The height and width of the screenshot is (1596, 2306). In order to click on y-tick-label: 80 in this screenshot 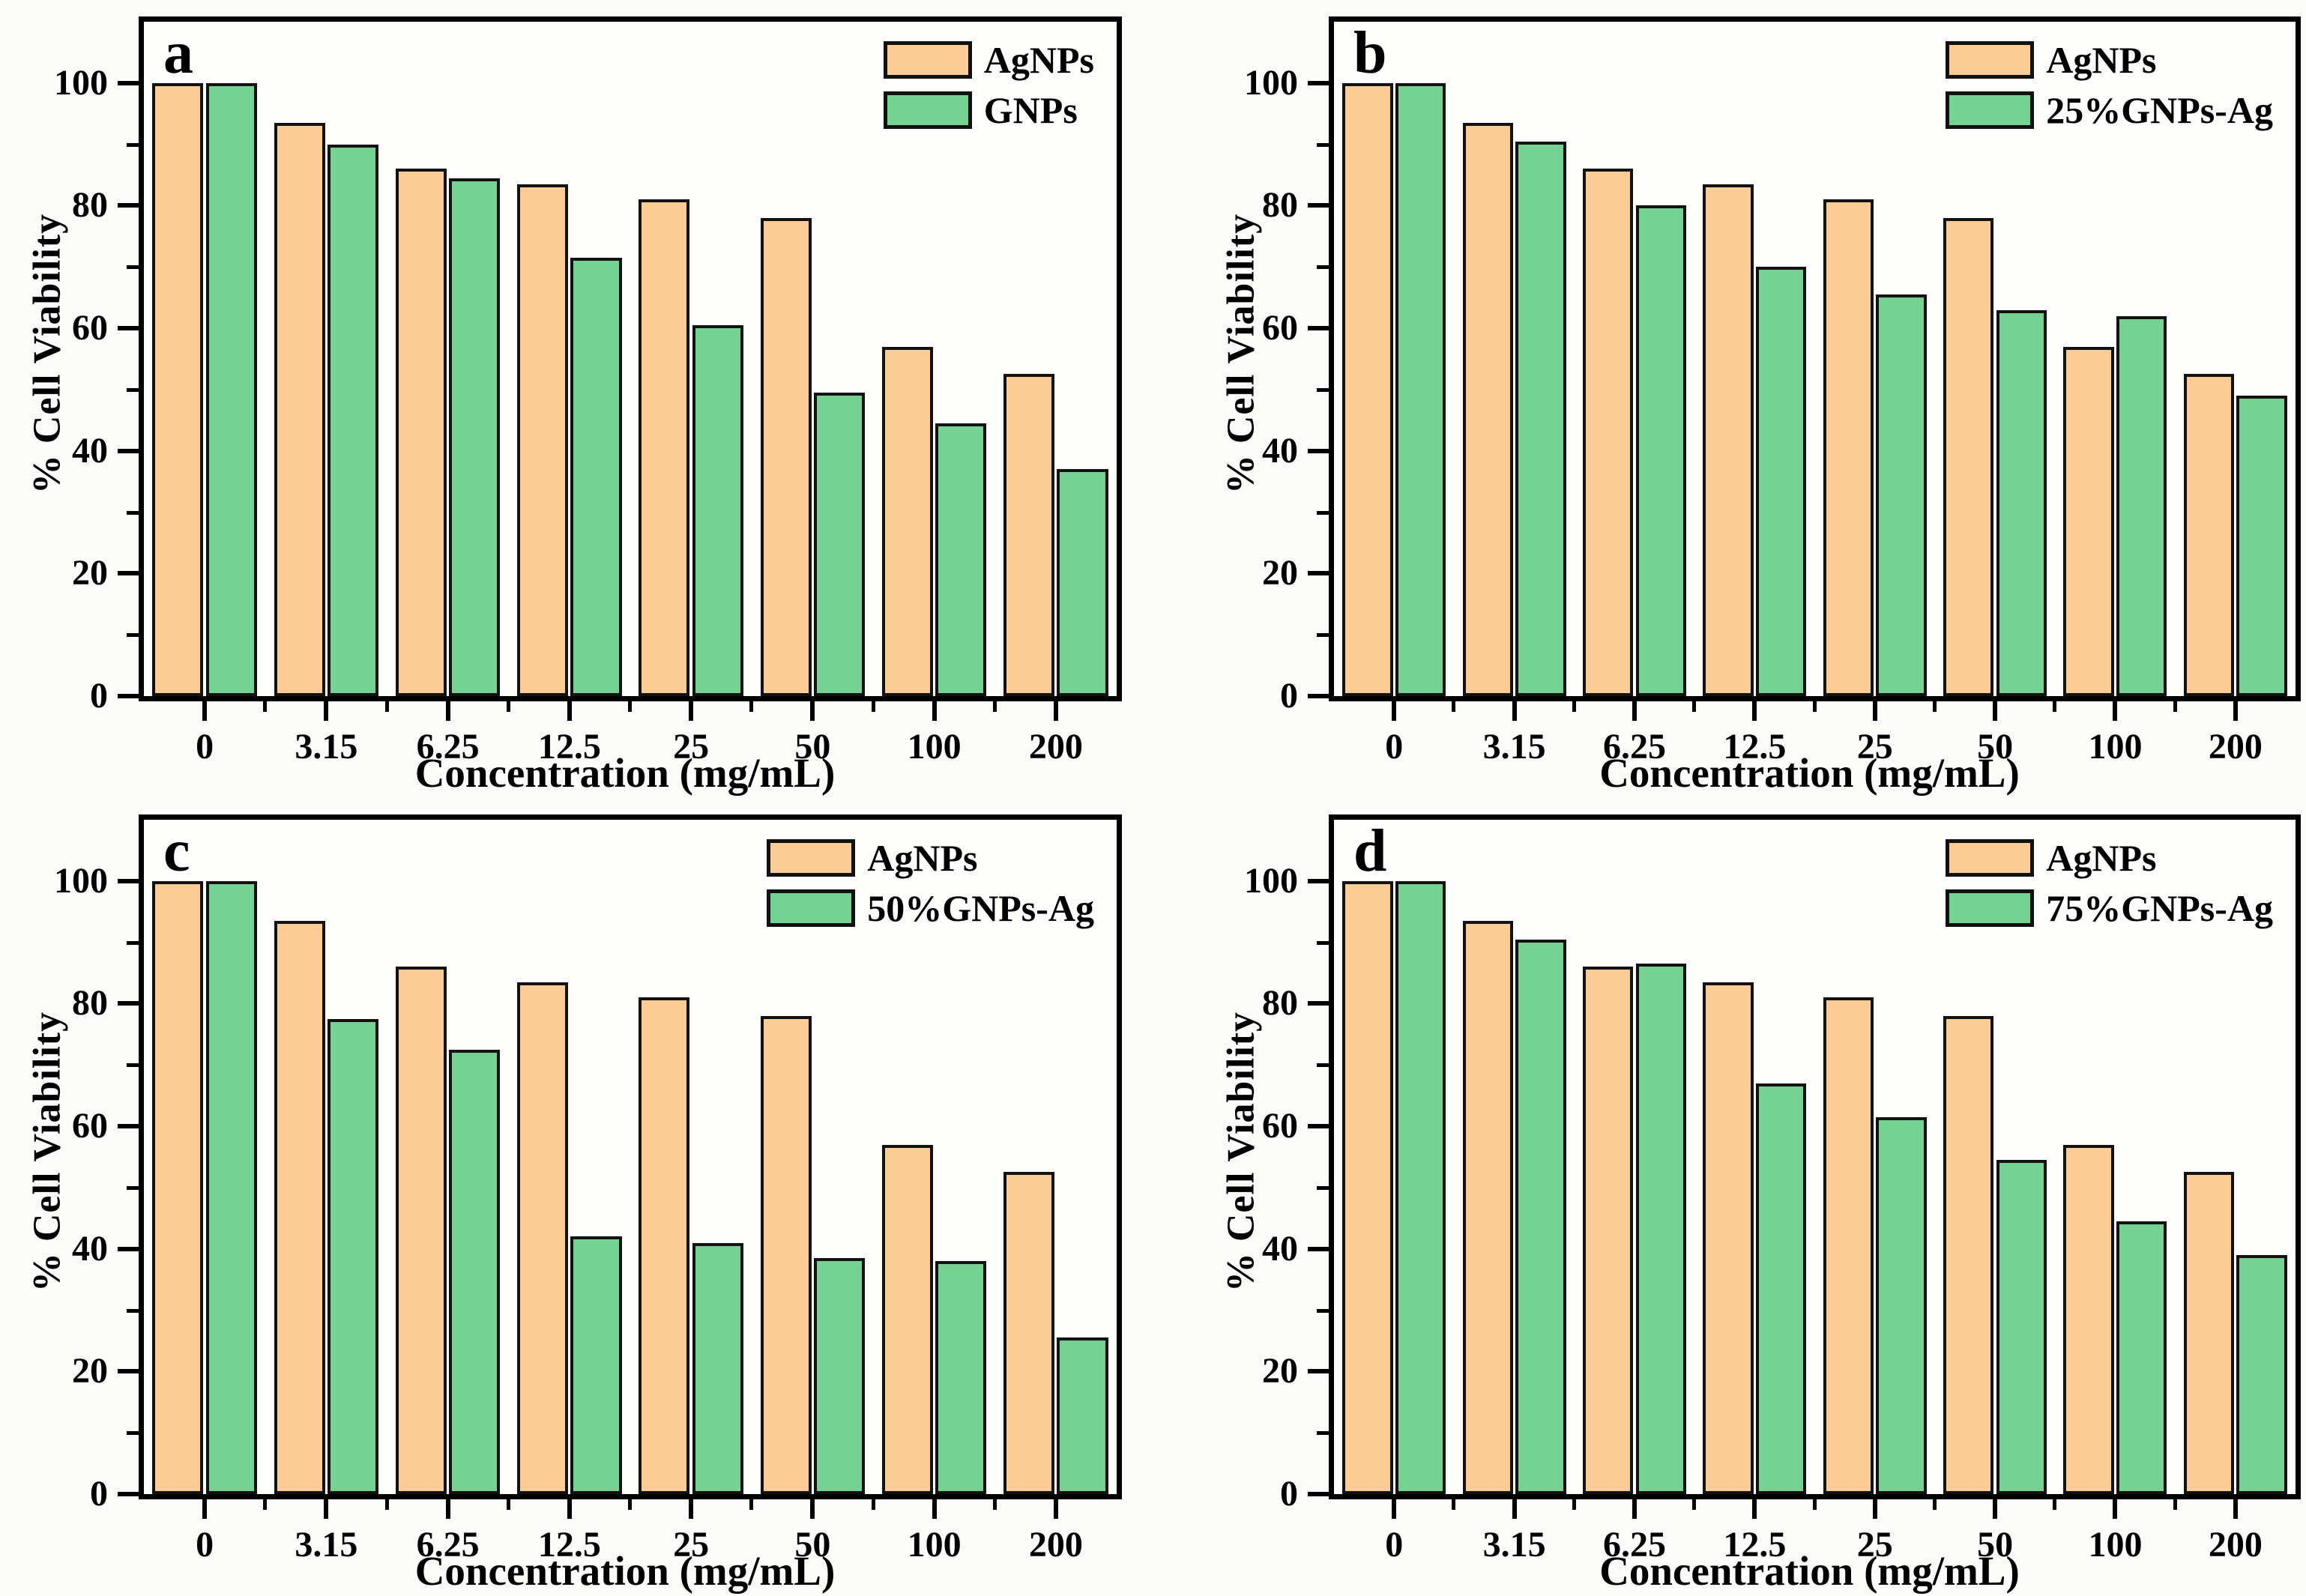, I will do `click(1280, 1003)`.